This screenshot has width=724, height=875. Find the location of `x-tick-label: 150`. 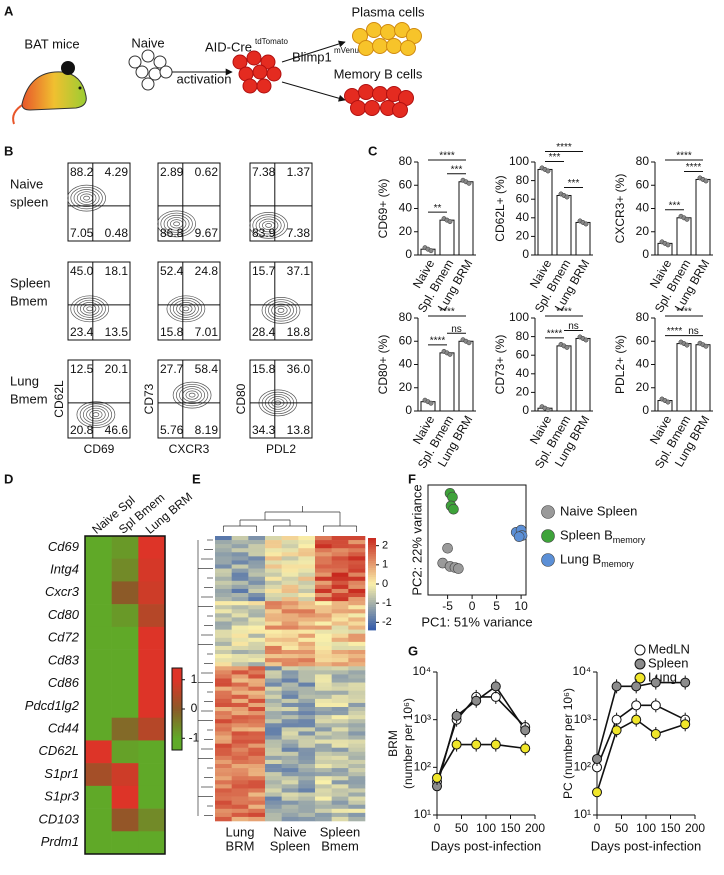

x-tick-label: 150 is located at coordinates (510, 828).